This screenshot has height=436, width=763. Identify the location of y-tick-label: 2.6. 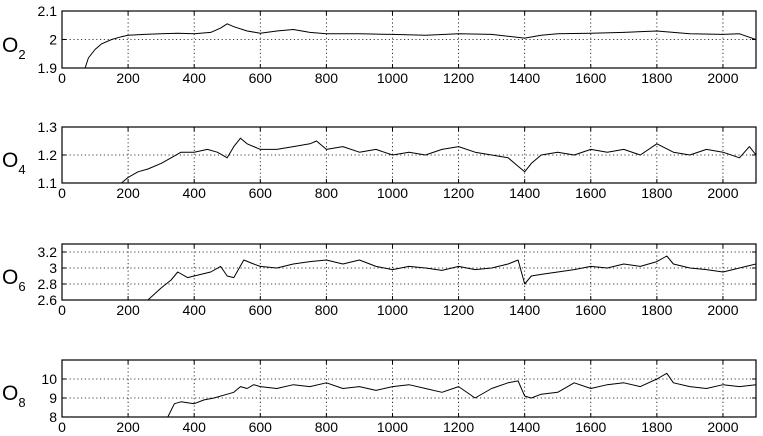
(48, 300).